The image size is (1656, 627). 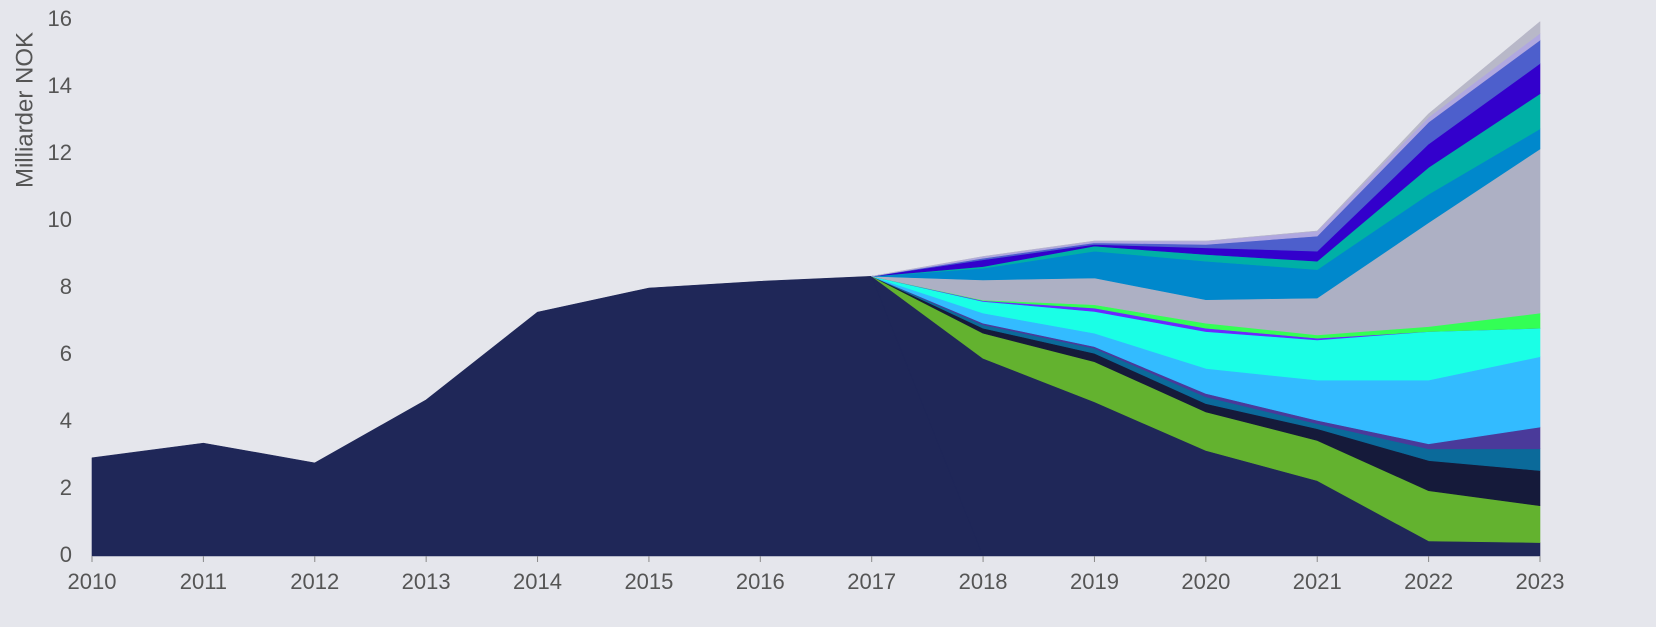 What do you see at coordinates (203, 581) in the screenshot?
I see `x-tick-label: 2011` at bounding box center [203, 581].